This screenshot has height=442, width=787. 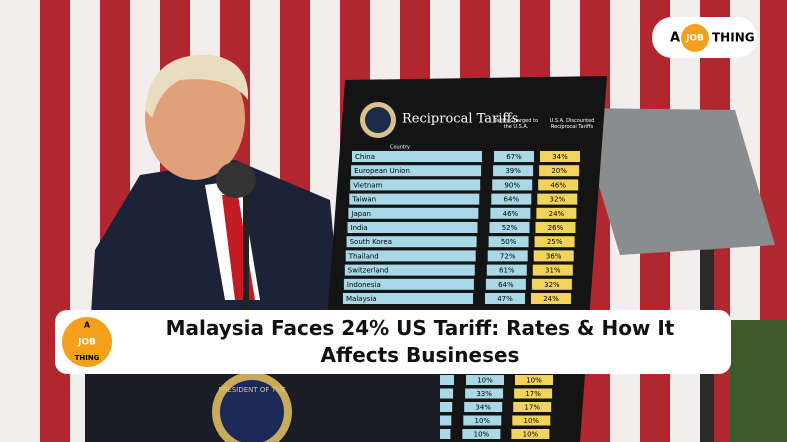 What do you see at coordinates (364, 285) in the screenshot?
I see `country: Indonesia` at bounding box center [364, 285].